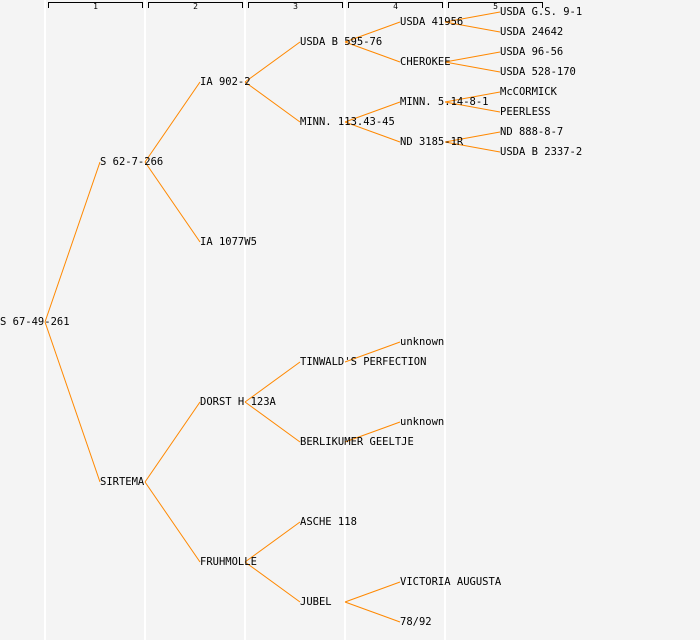 The width and height of the screenshot is (700, 640). I want to click on pedigree-node: ASCHE 118, so click(328, 522).